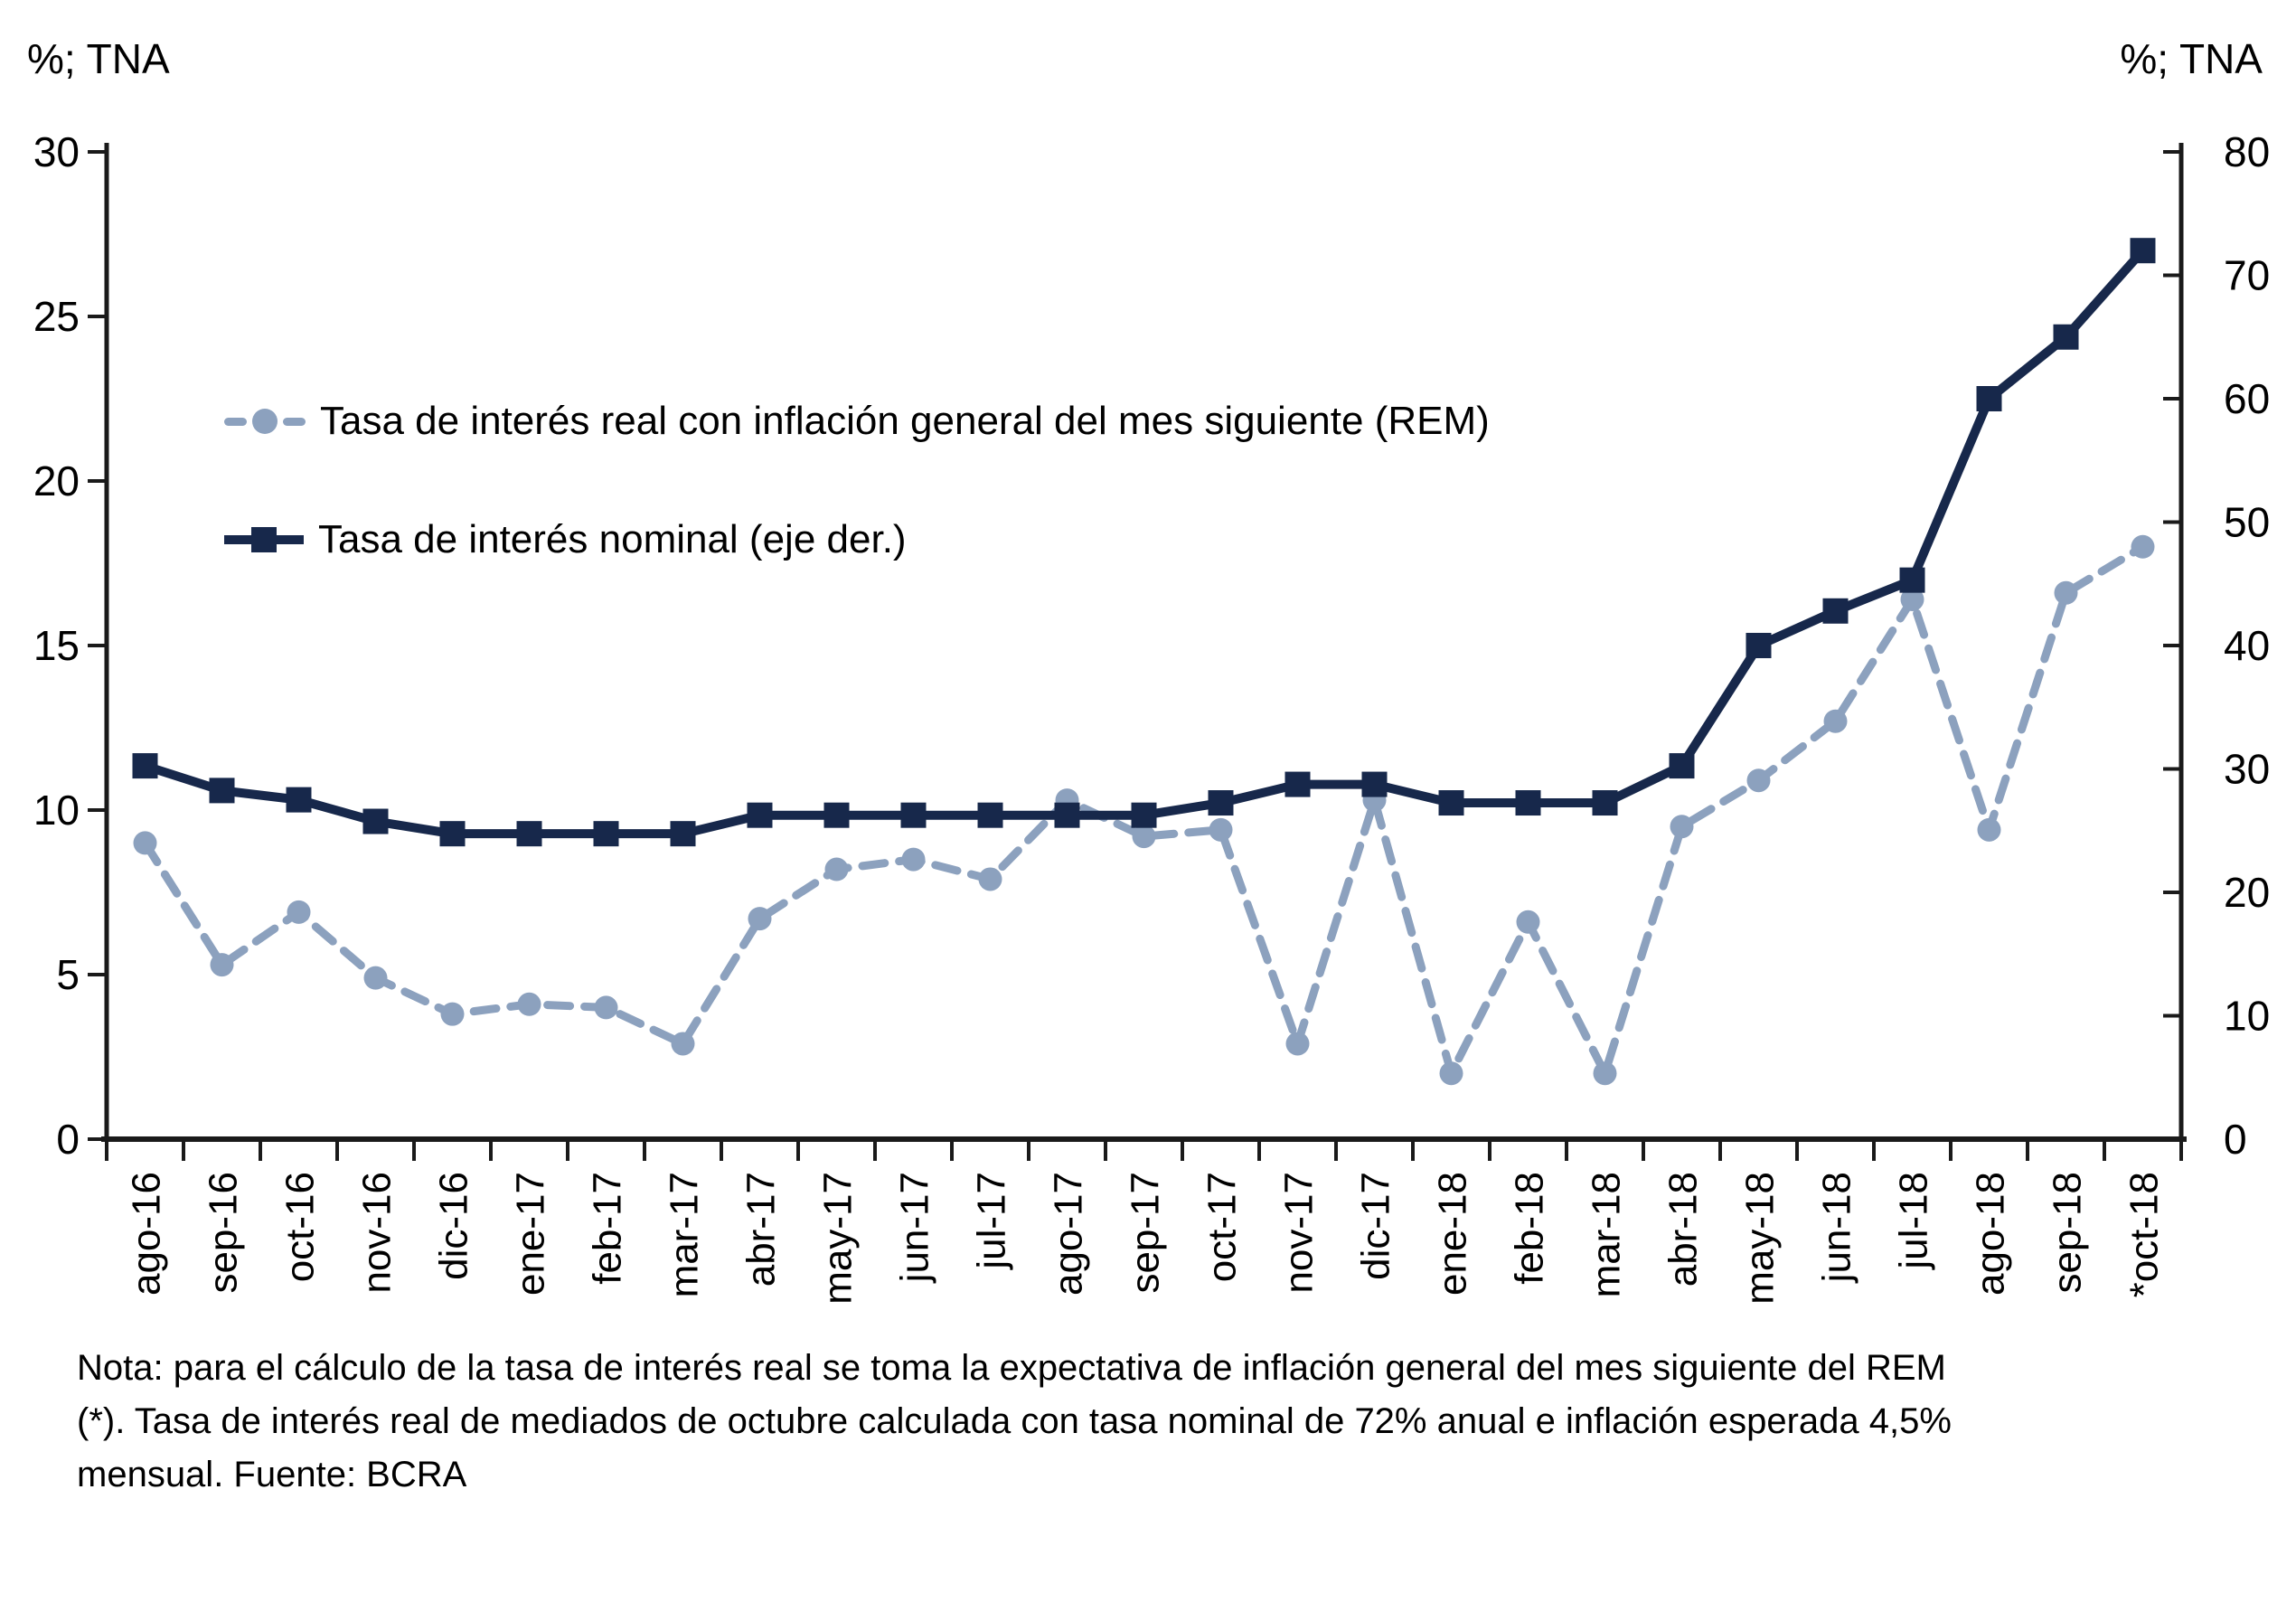 This screenshot has width=2296, height=1612. What do you see at coordinates (2247, 645) in the screenshot?
I see `right-axis-tick-label: 40` at bounding box center [2247, 645].